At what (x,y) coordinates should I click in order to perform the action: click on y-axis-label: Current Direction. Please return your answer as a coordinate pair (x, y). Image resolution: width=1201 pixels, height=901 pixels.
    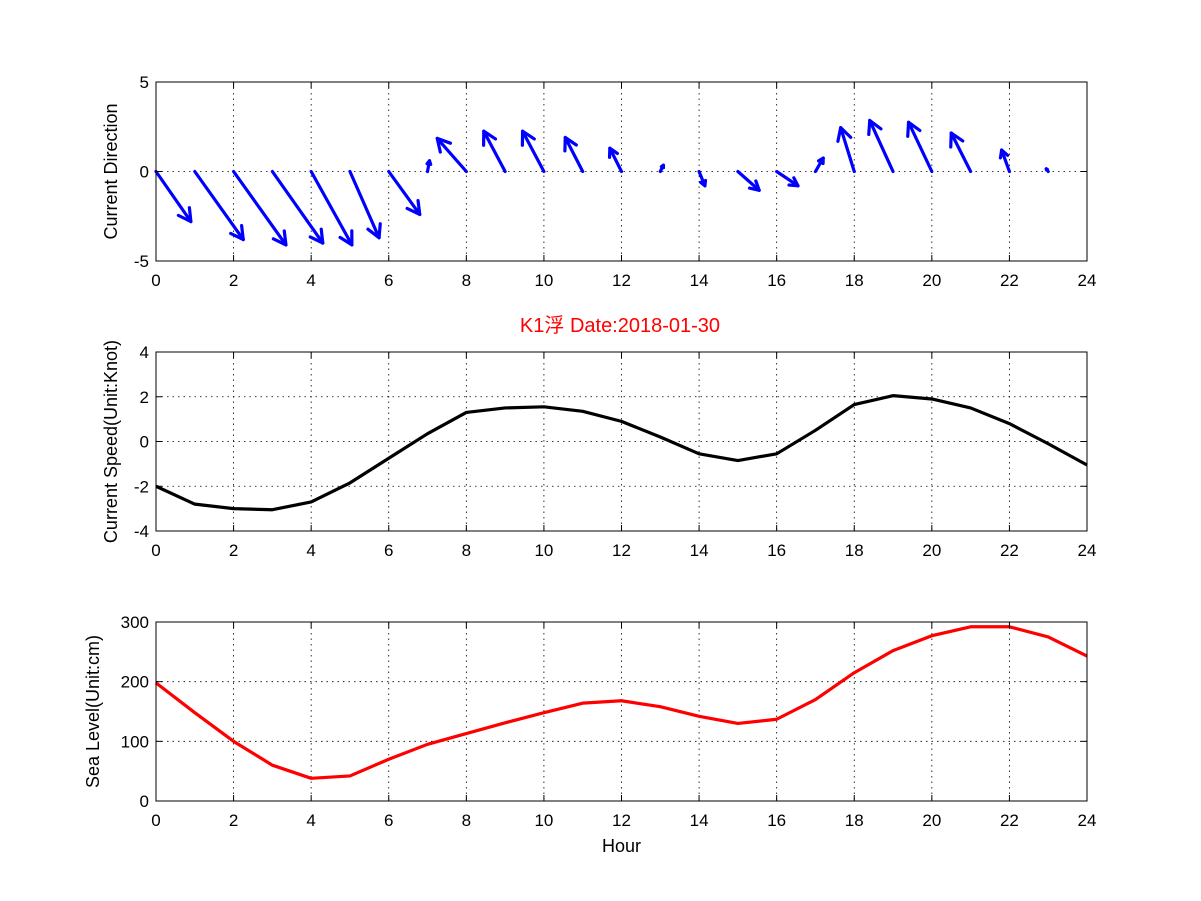
    Looking at the image, I should click on (111, 171).